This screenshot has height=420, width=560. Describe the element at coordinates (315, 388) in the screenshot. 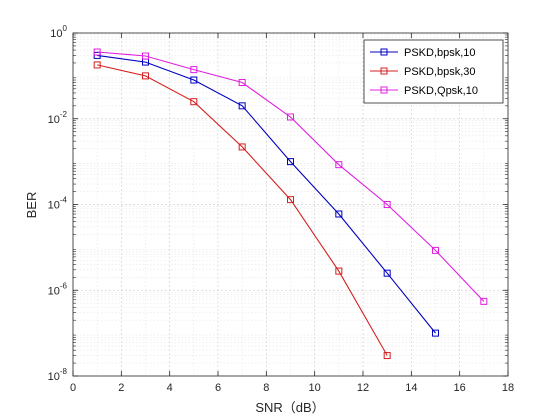

I see `x-tick-label: 10` at that location.